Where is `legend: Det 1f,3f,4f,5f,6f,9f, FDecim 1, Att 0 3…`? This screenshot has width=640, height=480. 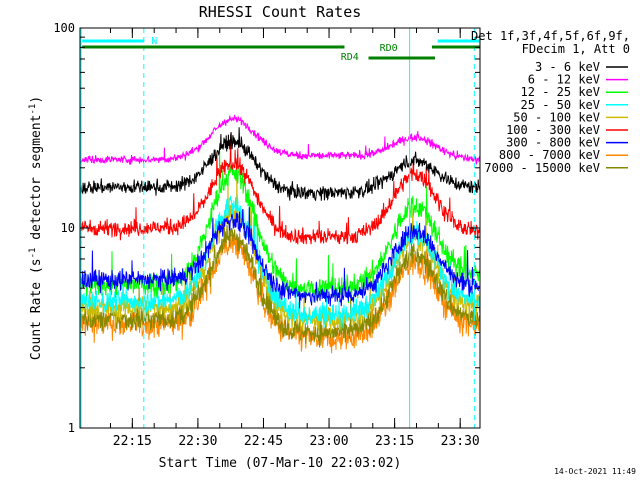 legend: Det 1f,3f,4f,5f,6f,9f, FDecim 1, Att 0 3… is located at coordinates (550, 102).